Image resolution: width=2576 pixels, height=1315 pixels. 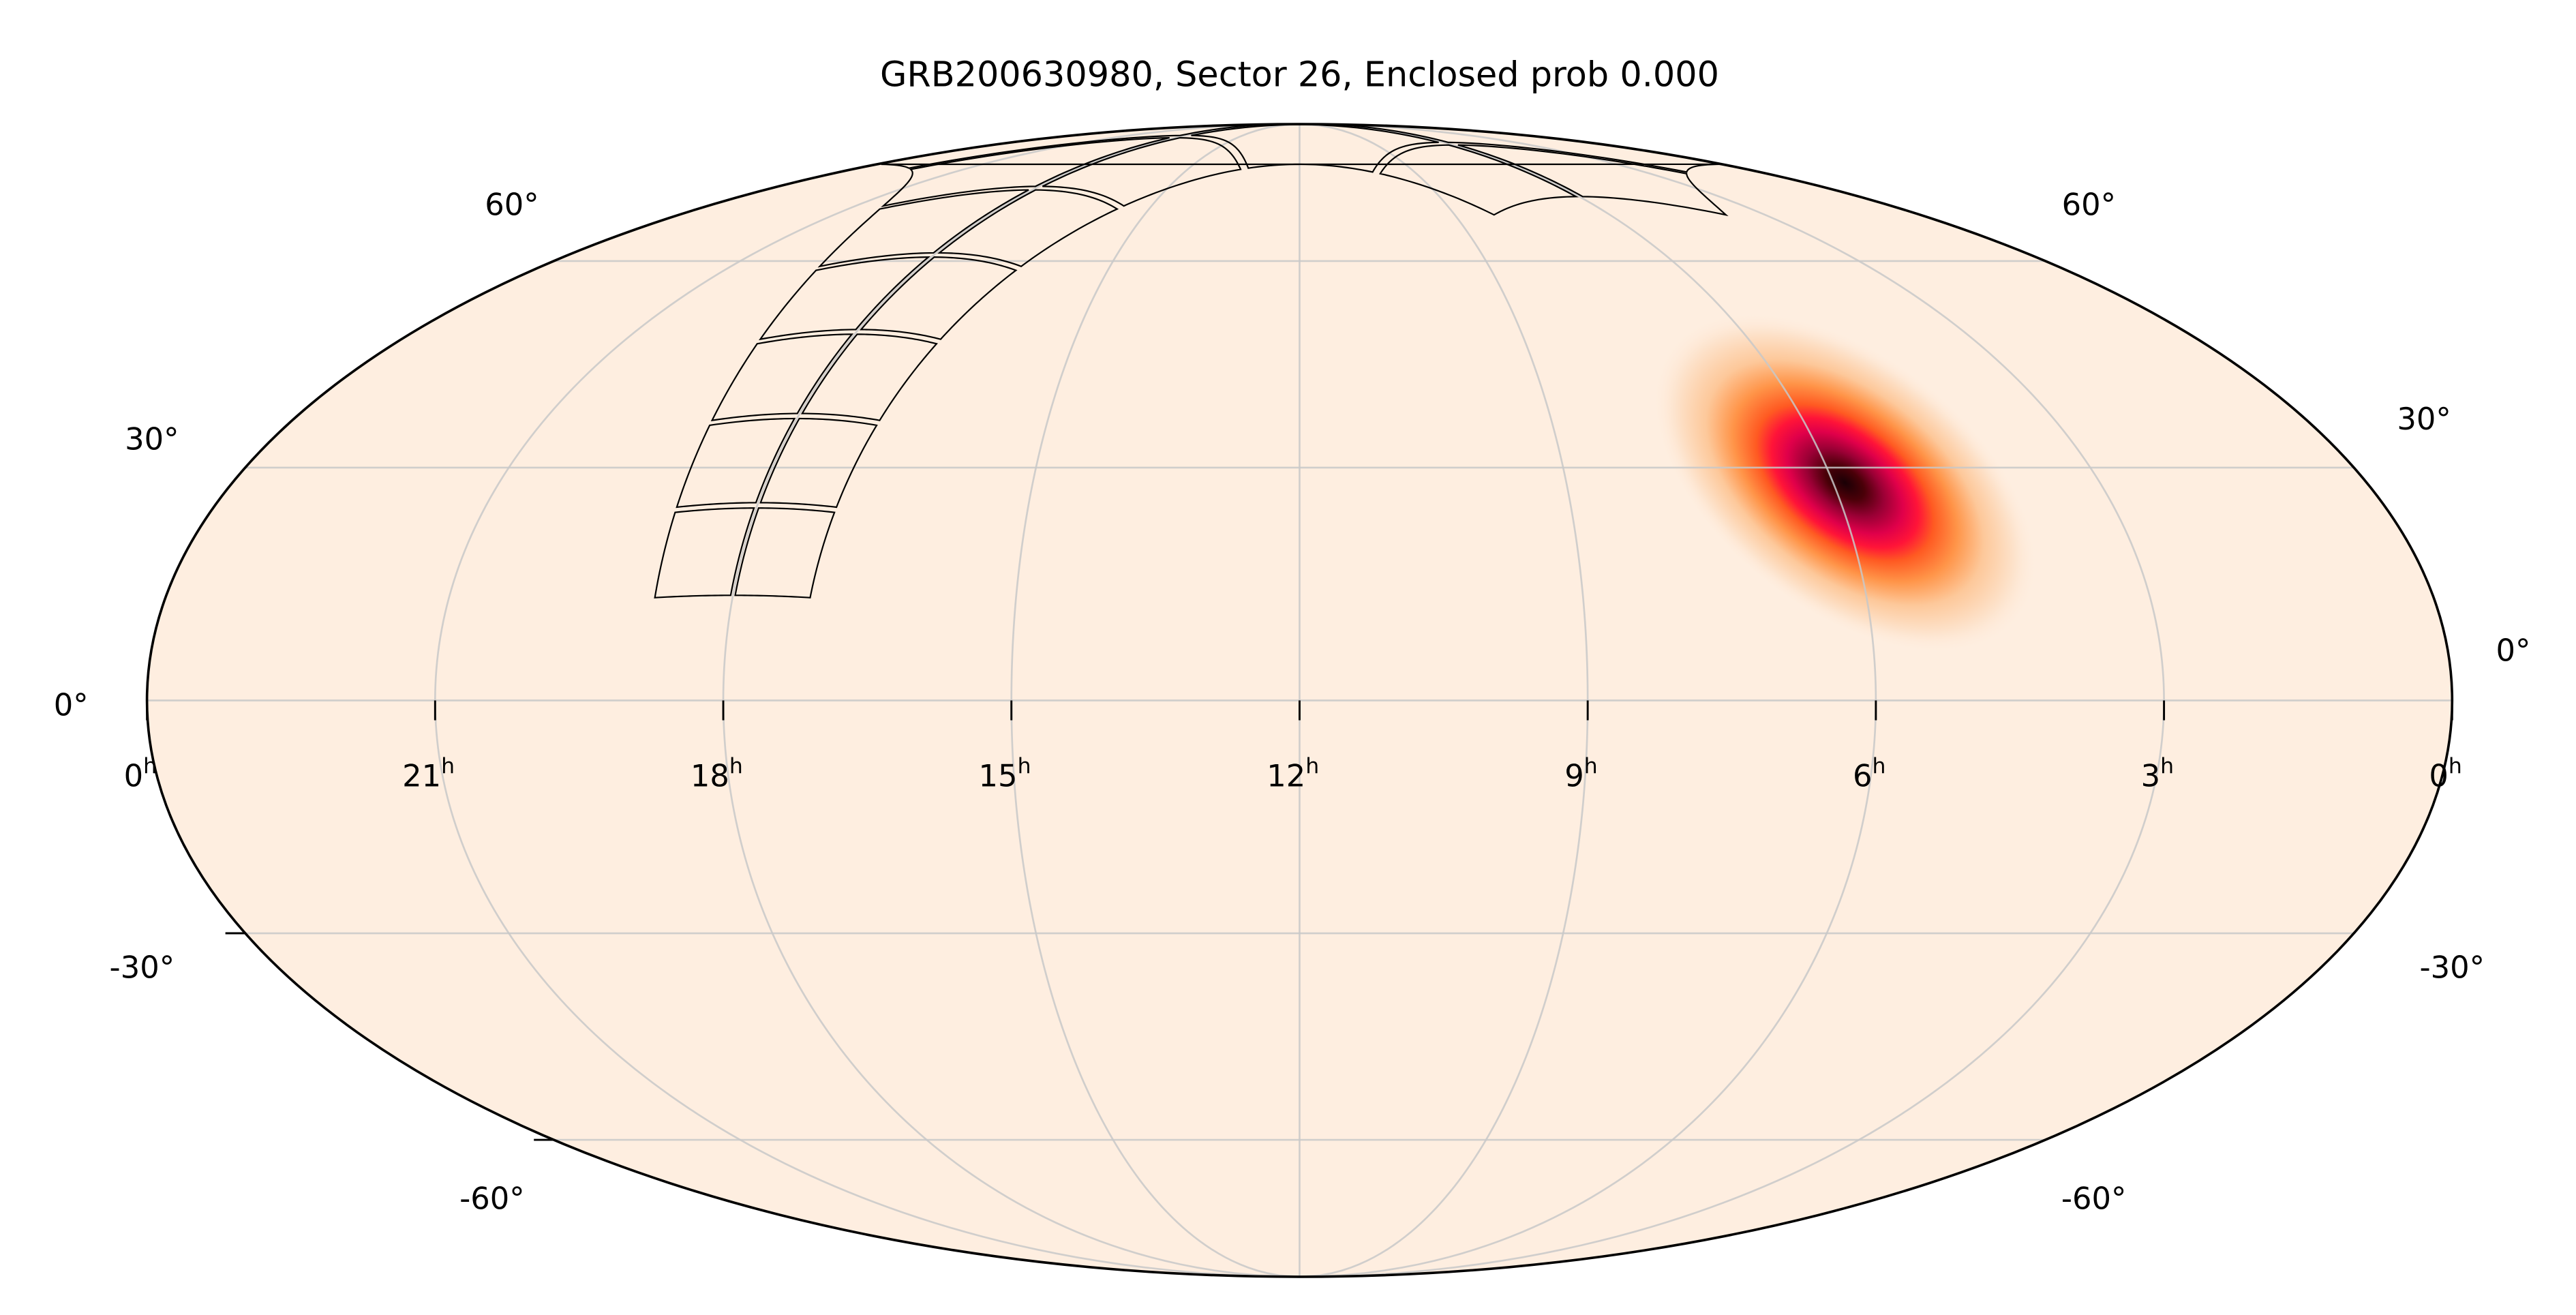 I want to click on dec-label-left-60: 60°, so click(x=512, y=204).